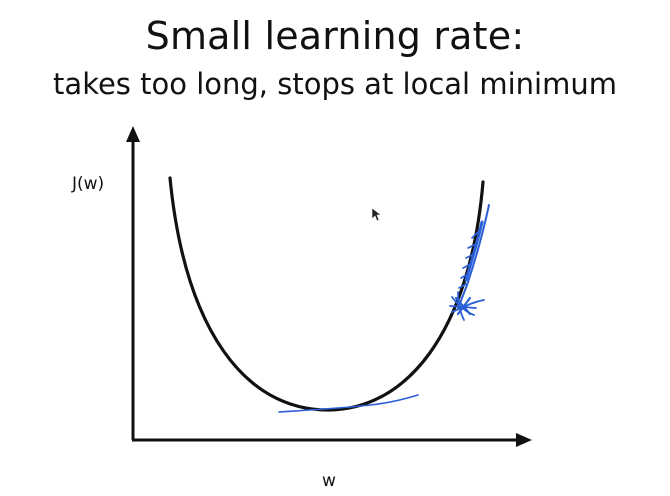 This screenshot has width=670, height=496. I want to click on x-axis-arrowhead, so click(524, 440).